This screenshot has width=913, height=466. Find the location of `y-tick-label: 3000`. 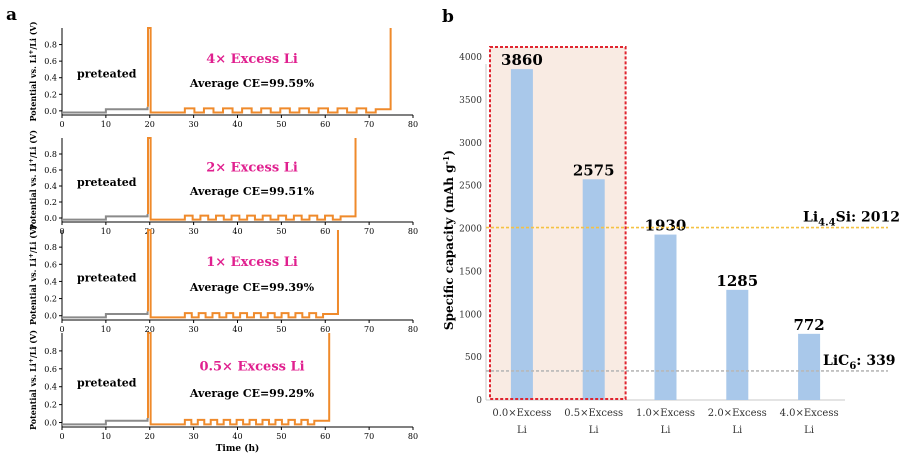

y-tick-label: 3000 is located at coordinates (470, 144).